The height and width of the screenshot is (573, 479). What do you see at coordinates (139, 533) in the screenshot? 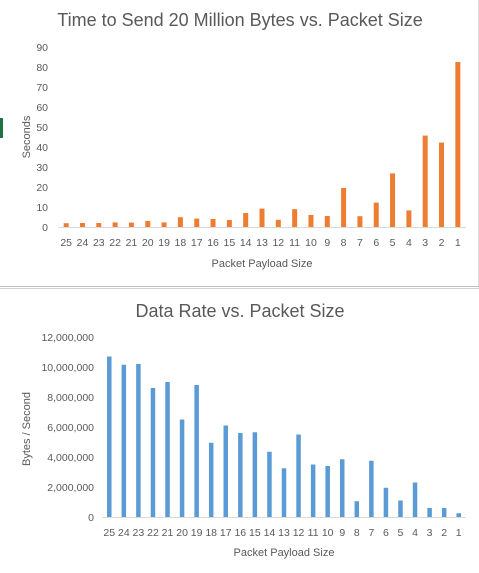
I see `x-tick-label: 23` at bounding box center [139, 533].